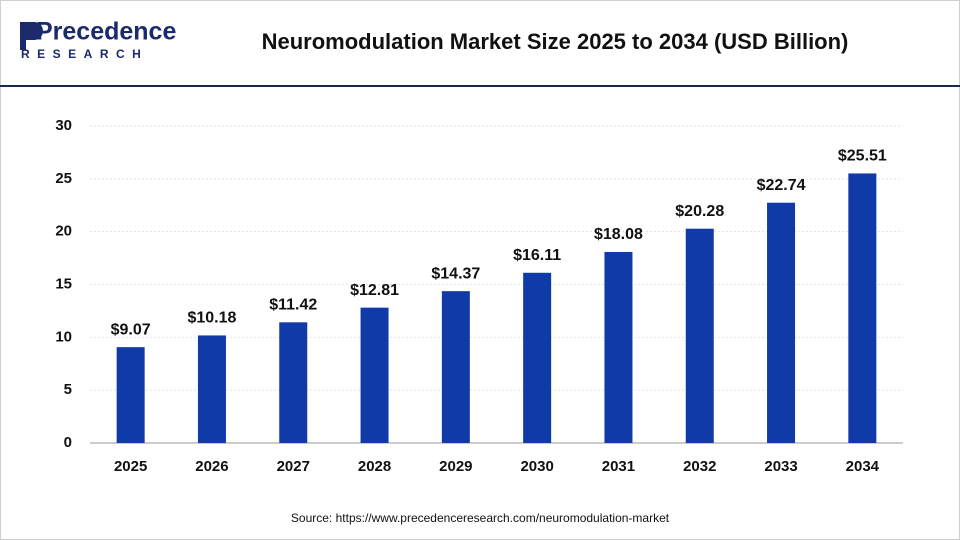  What do you see at coordinates (293, 305) in the screenshot?
I see `value-label: $11.42` at bounding box center [293, 305].